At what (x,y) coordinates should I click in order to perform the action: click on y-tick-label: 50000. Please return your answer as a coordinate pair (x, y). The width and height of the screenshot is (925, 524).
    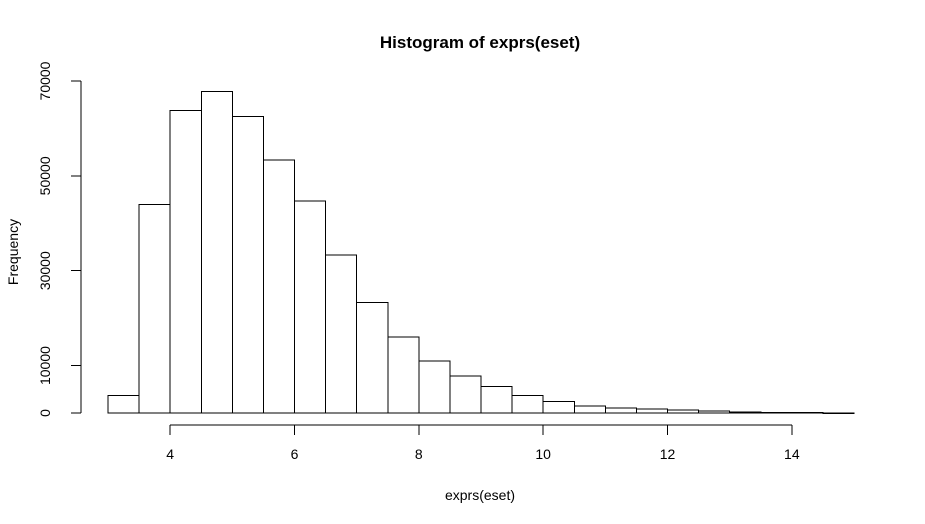
    Looking at the image, I should click on (45, 175).